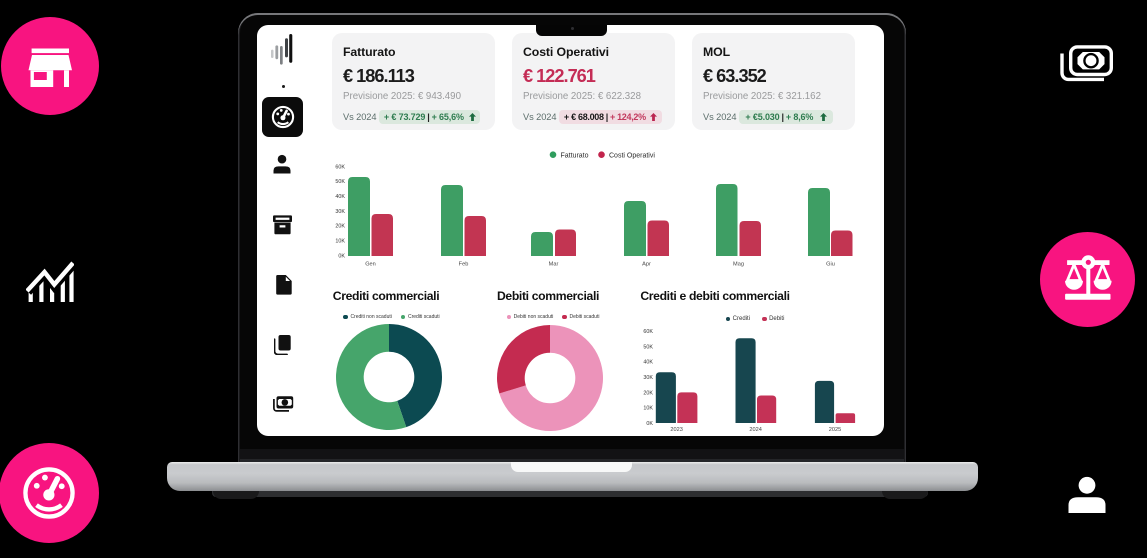 The height and width of the screenshot is (558, 1147). Describe the element at coordinates (575, 155) in the screenshot. I see `svg-text: Fatturato` at that location.